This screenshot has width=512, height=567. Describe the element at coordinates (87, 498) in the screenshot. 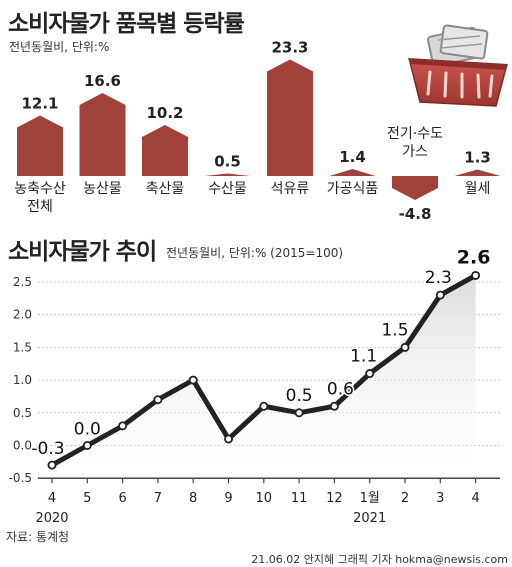

I see `x-tick-label: 5` at that location.